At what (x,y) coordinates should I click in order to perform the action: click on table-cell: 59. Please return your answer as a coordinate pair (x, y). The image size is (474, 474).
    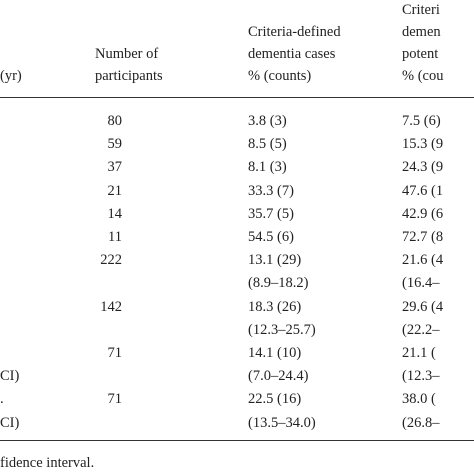
    Looking at the image, I should click on (115, 144).